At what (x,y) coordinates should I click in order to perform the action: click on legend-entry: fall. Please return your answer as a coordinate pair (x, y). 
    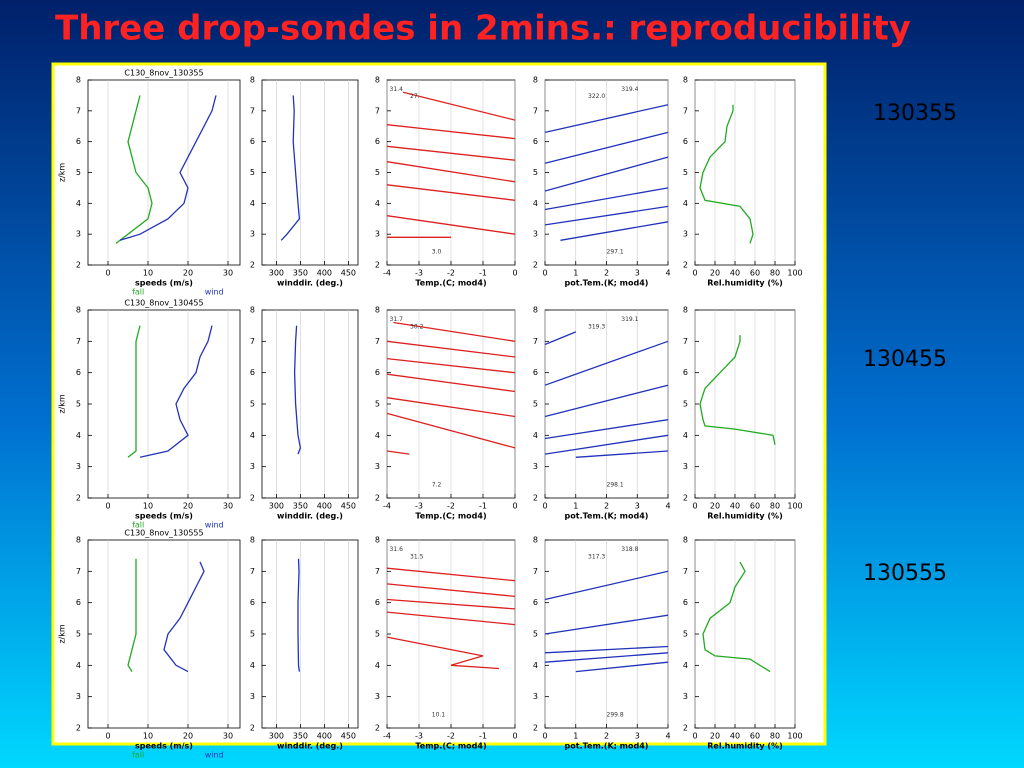
    Looking at the image, I should click on (138, 525).